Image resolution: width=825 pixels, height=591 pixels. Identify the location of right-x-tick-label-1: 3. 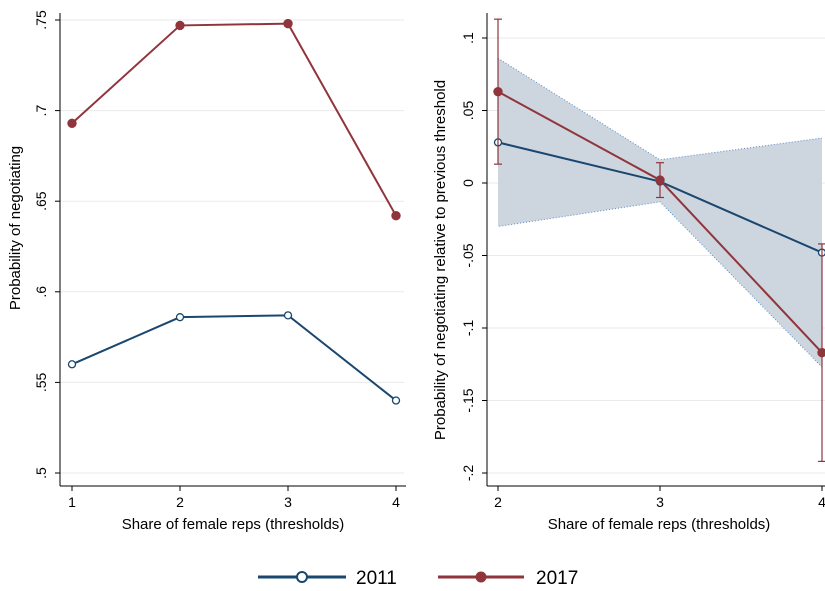
(660, 502).